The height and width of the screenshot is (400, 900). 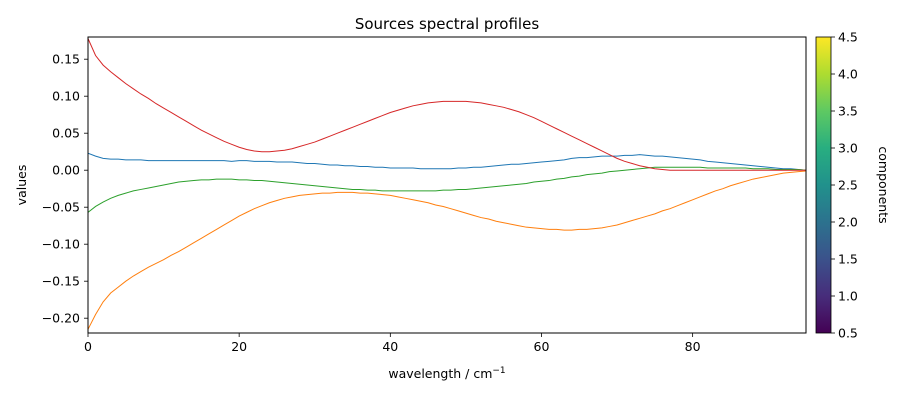 I want to click on x-tick-label: 40, so click(x=390, y=346).